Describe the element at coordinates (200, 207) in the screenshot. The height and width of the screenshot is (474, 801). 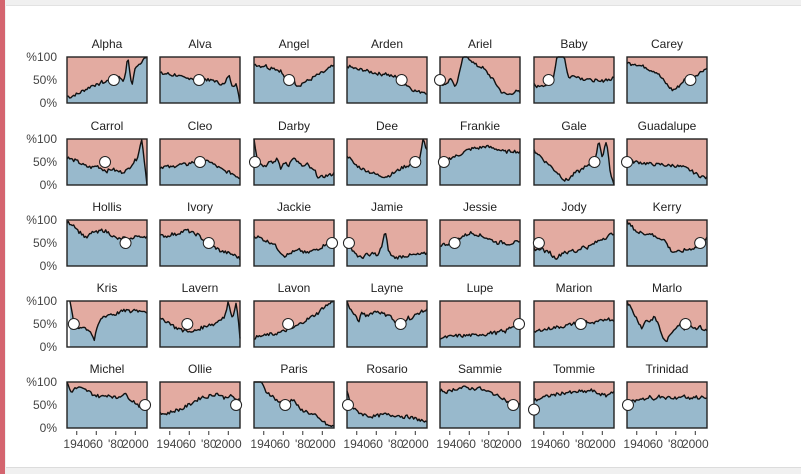
I see `panel-title: Ivory` at that location.